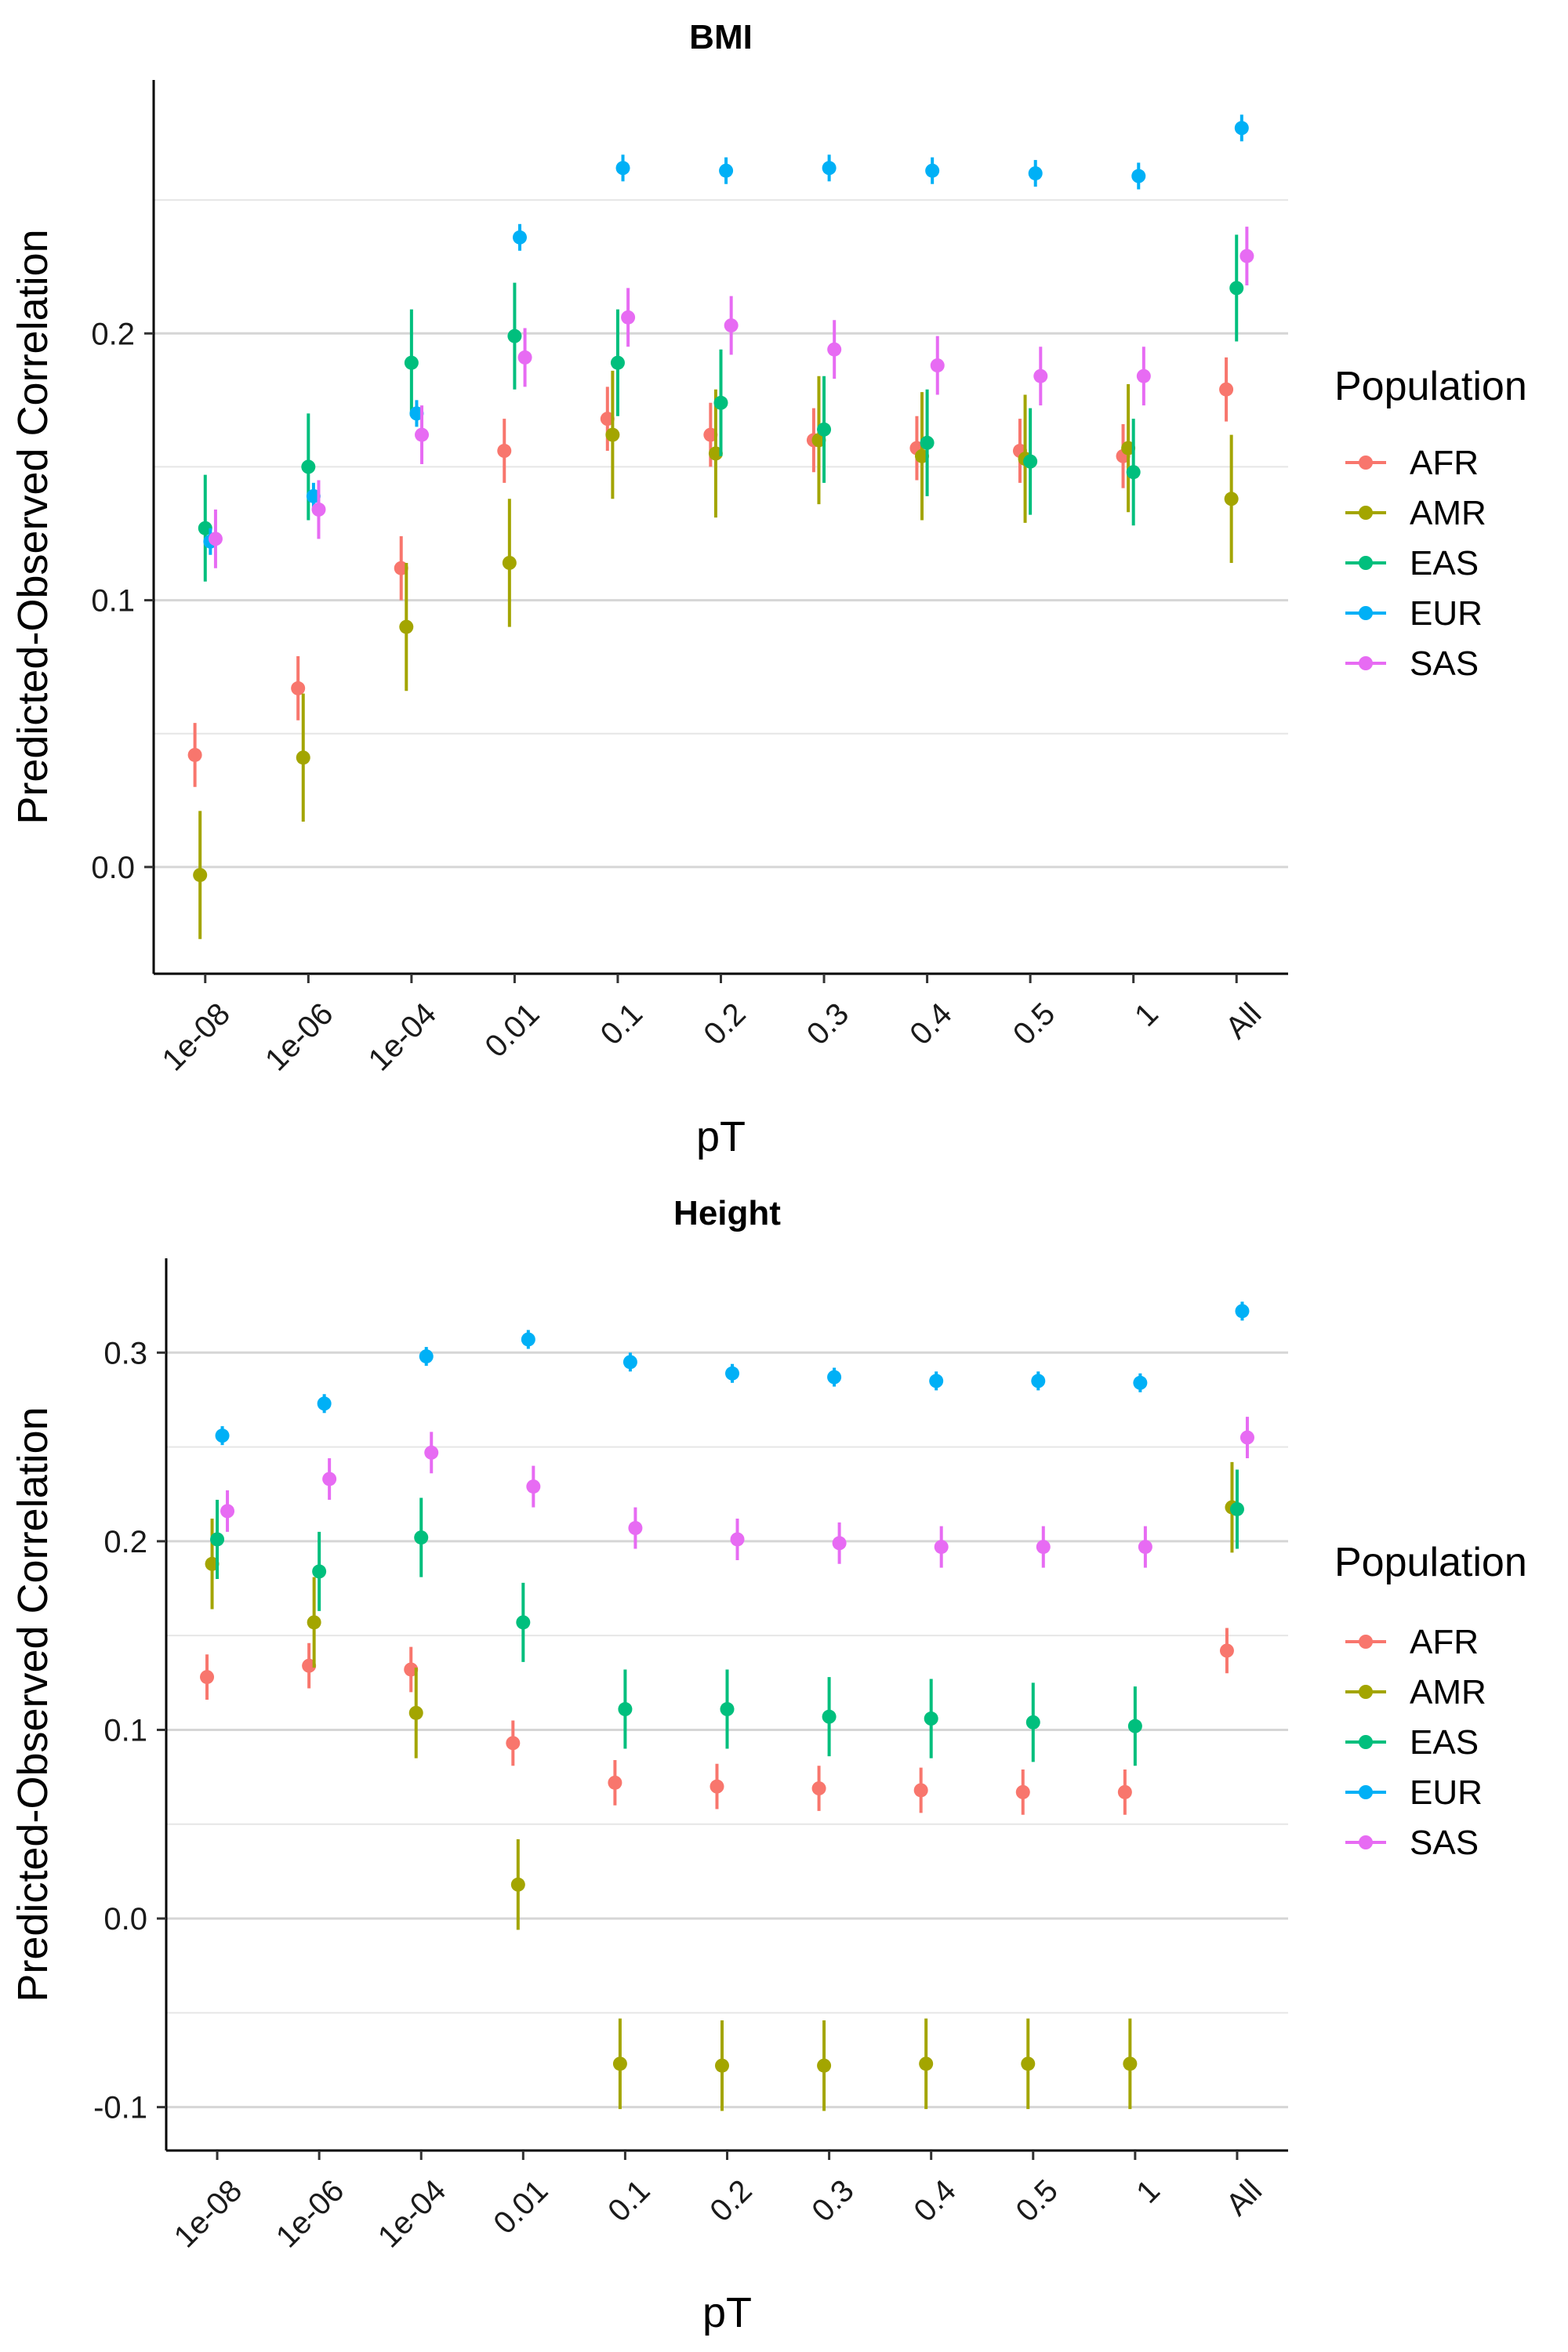 The width and height of the screenshot is (1568, 2352). What do you see at coordinates (113, 334) in the screenshot?
I see `y-tick-label: 0.2` at bounding box center [113, 334].